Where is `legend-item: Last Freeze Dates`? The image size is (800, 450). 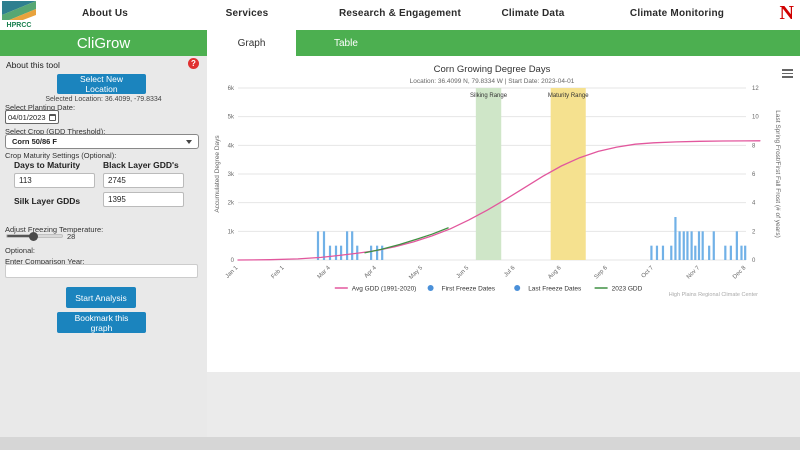 legend-item: Last Freeze Dates is located at coordinates (548, 289).